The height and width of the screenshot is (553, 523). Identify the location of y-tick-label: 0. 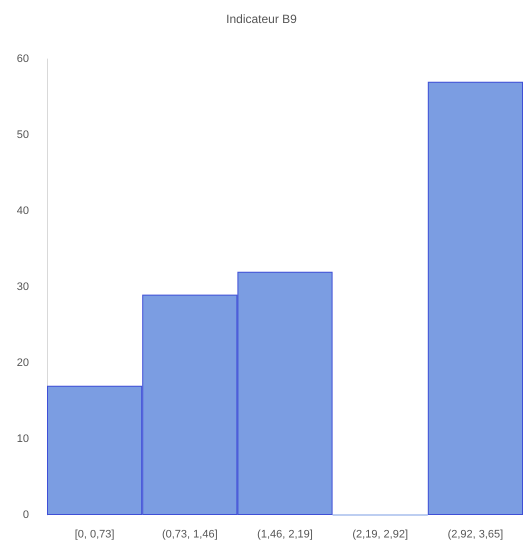
(25, 515).